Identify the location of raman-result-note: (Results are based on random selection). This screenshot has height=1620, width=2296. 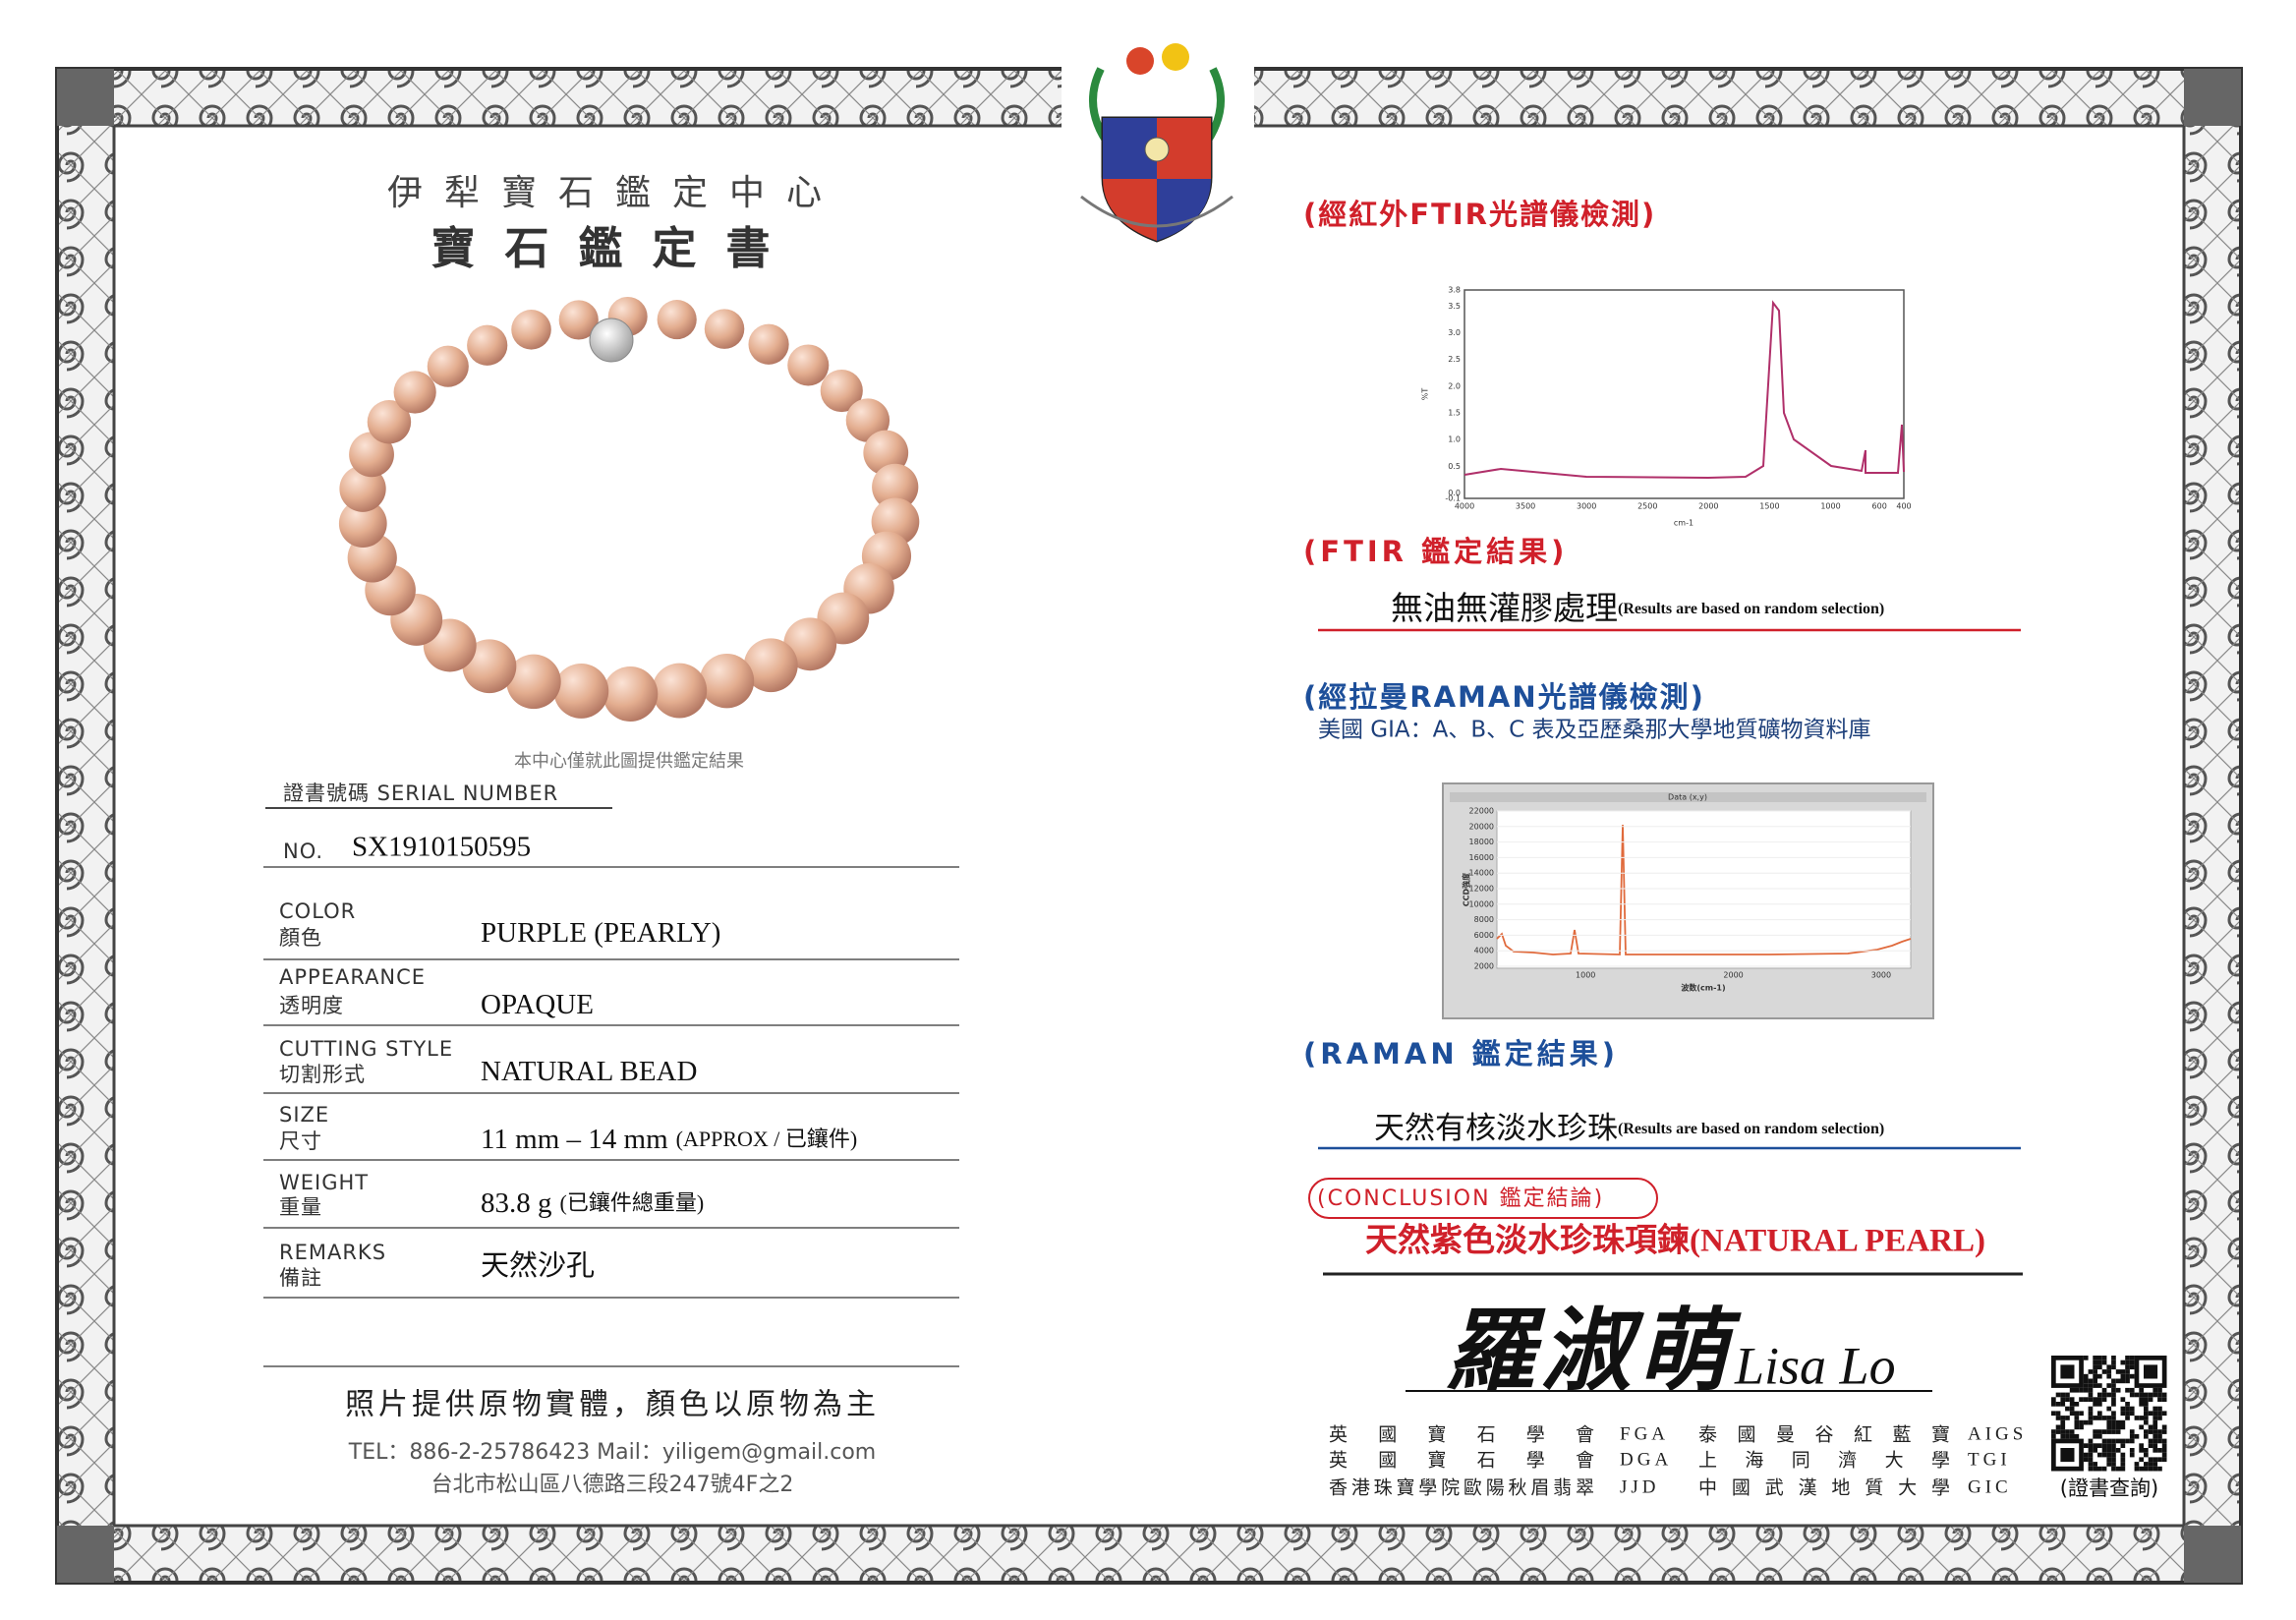
(1751, 1129).